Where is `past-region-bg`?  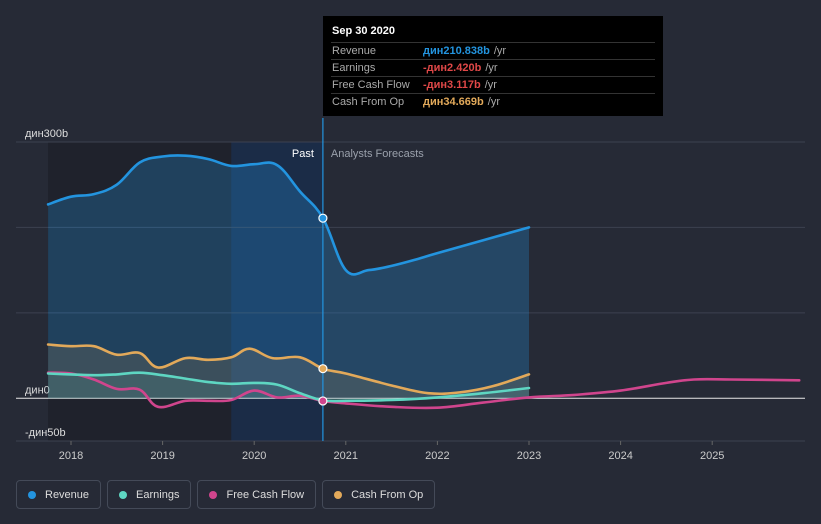
past-region-bg is located at coordinates (140, 291).